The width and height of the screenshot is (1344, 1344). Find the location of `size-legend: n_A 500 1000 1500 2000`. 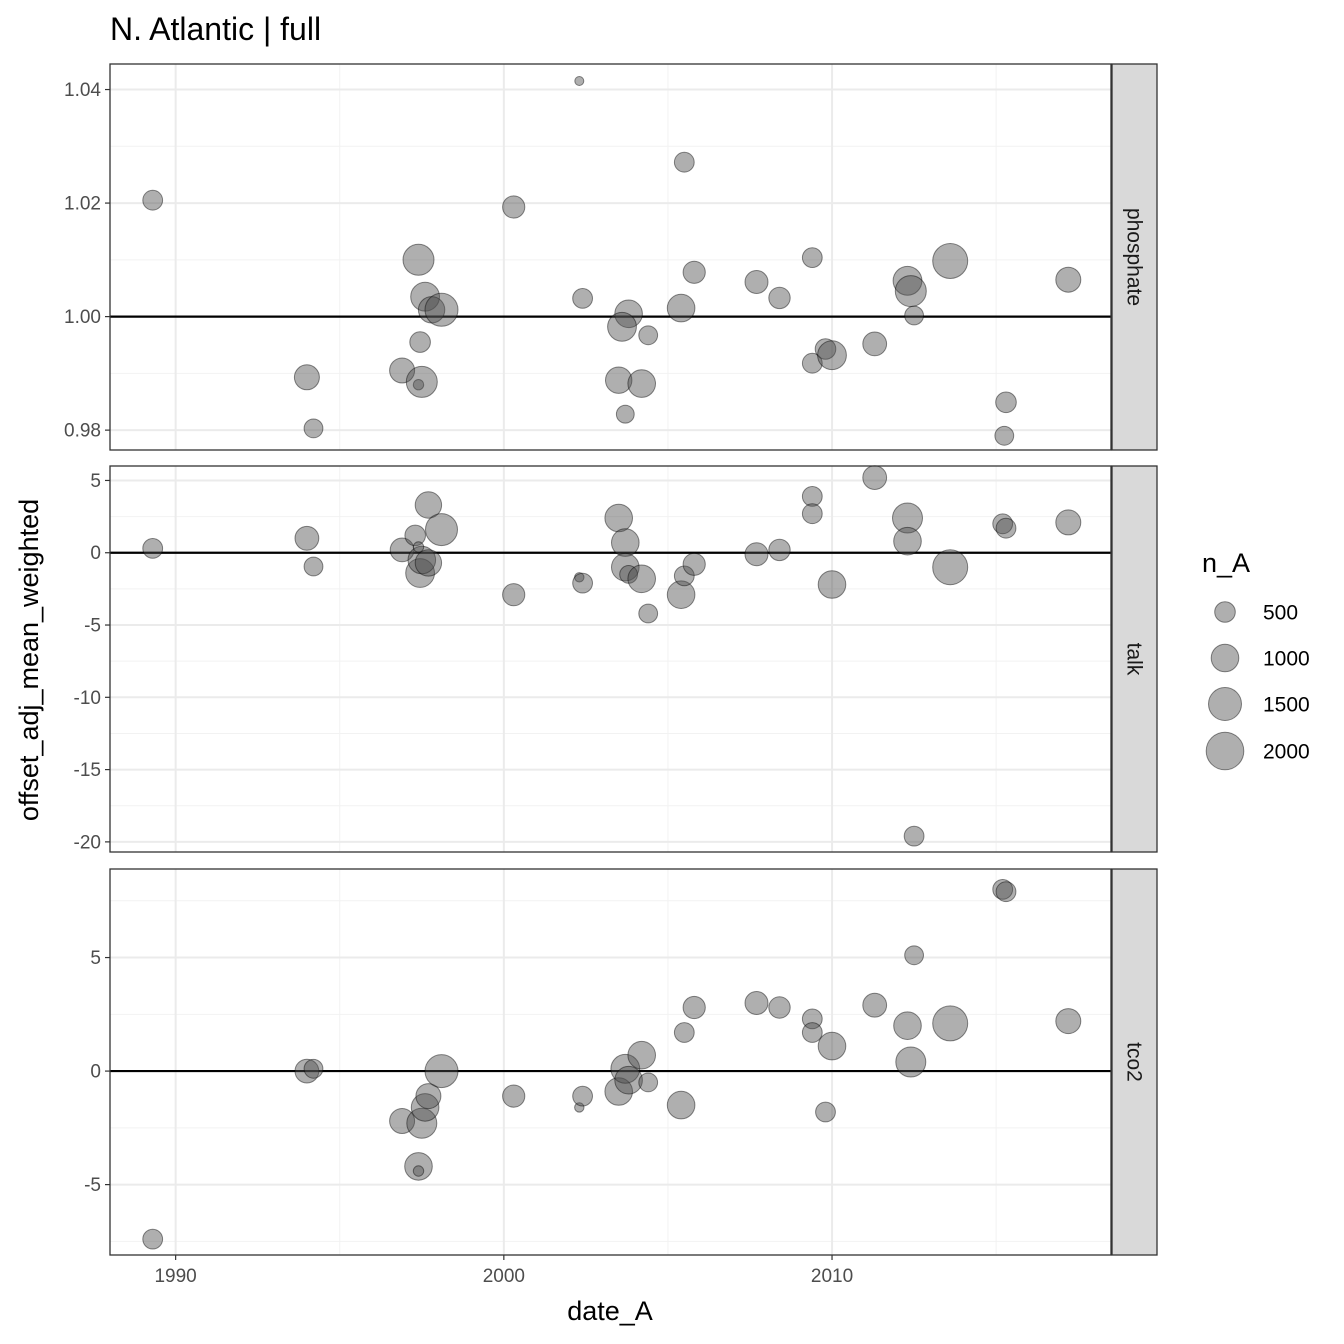

size-legend: n_A 500 1000 1500 2000 is located at coordinates (1256, 661).